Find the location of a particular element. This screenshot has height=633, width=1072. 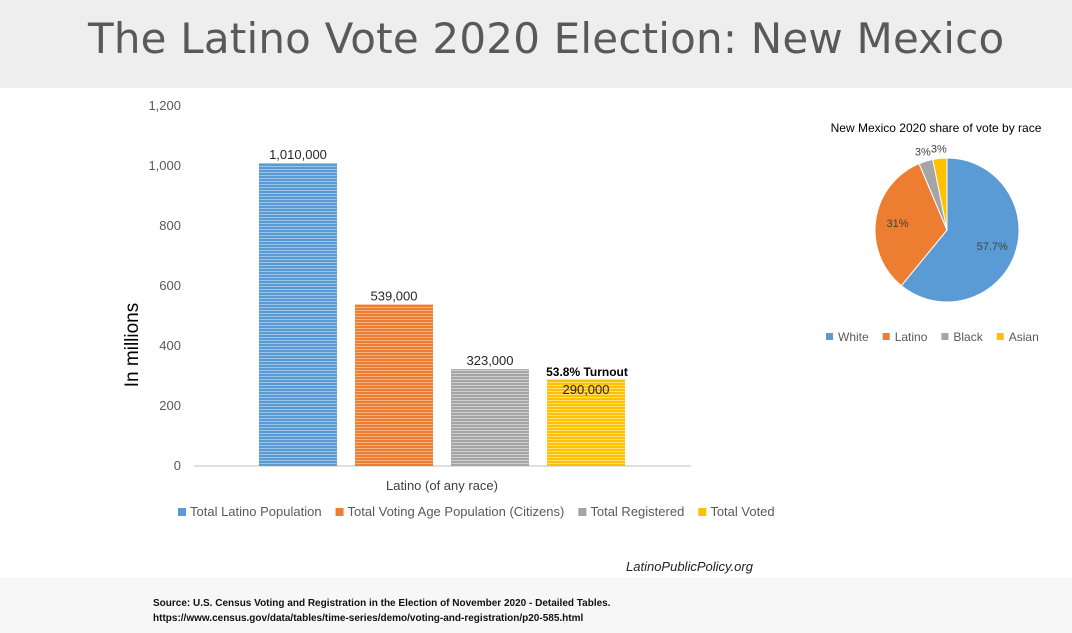

y-tick-label: 1,000 is located at coordinates (164, 165).